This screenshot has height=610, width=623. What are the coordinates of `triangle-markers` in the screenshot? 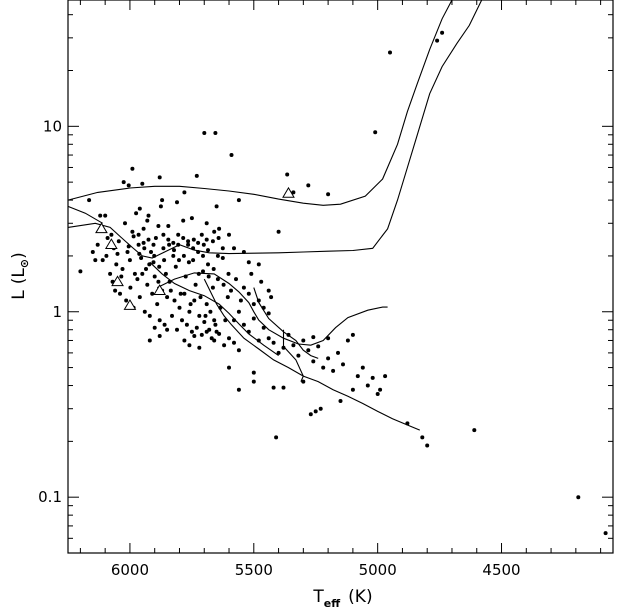 It's located at (195, 248).